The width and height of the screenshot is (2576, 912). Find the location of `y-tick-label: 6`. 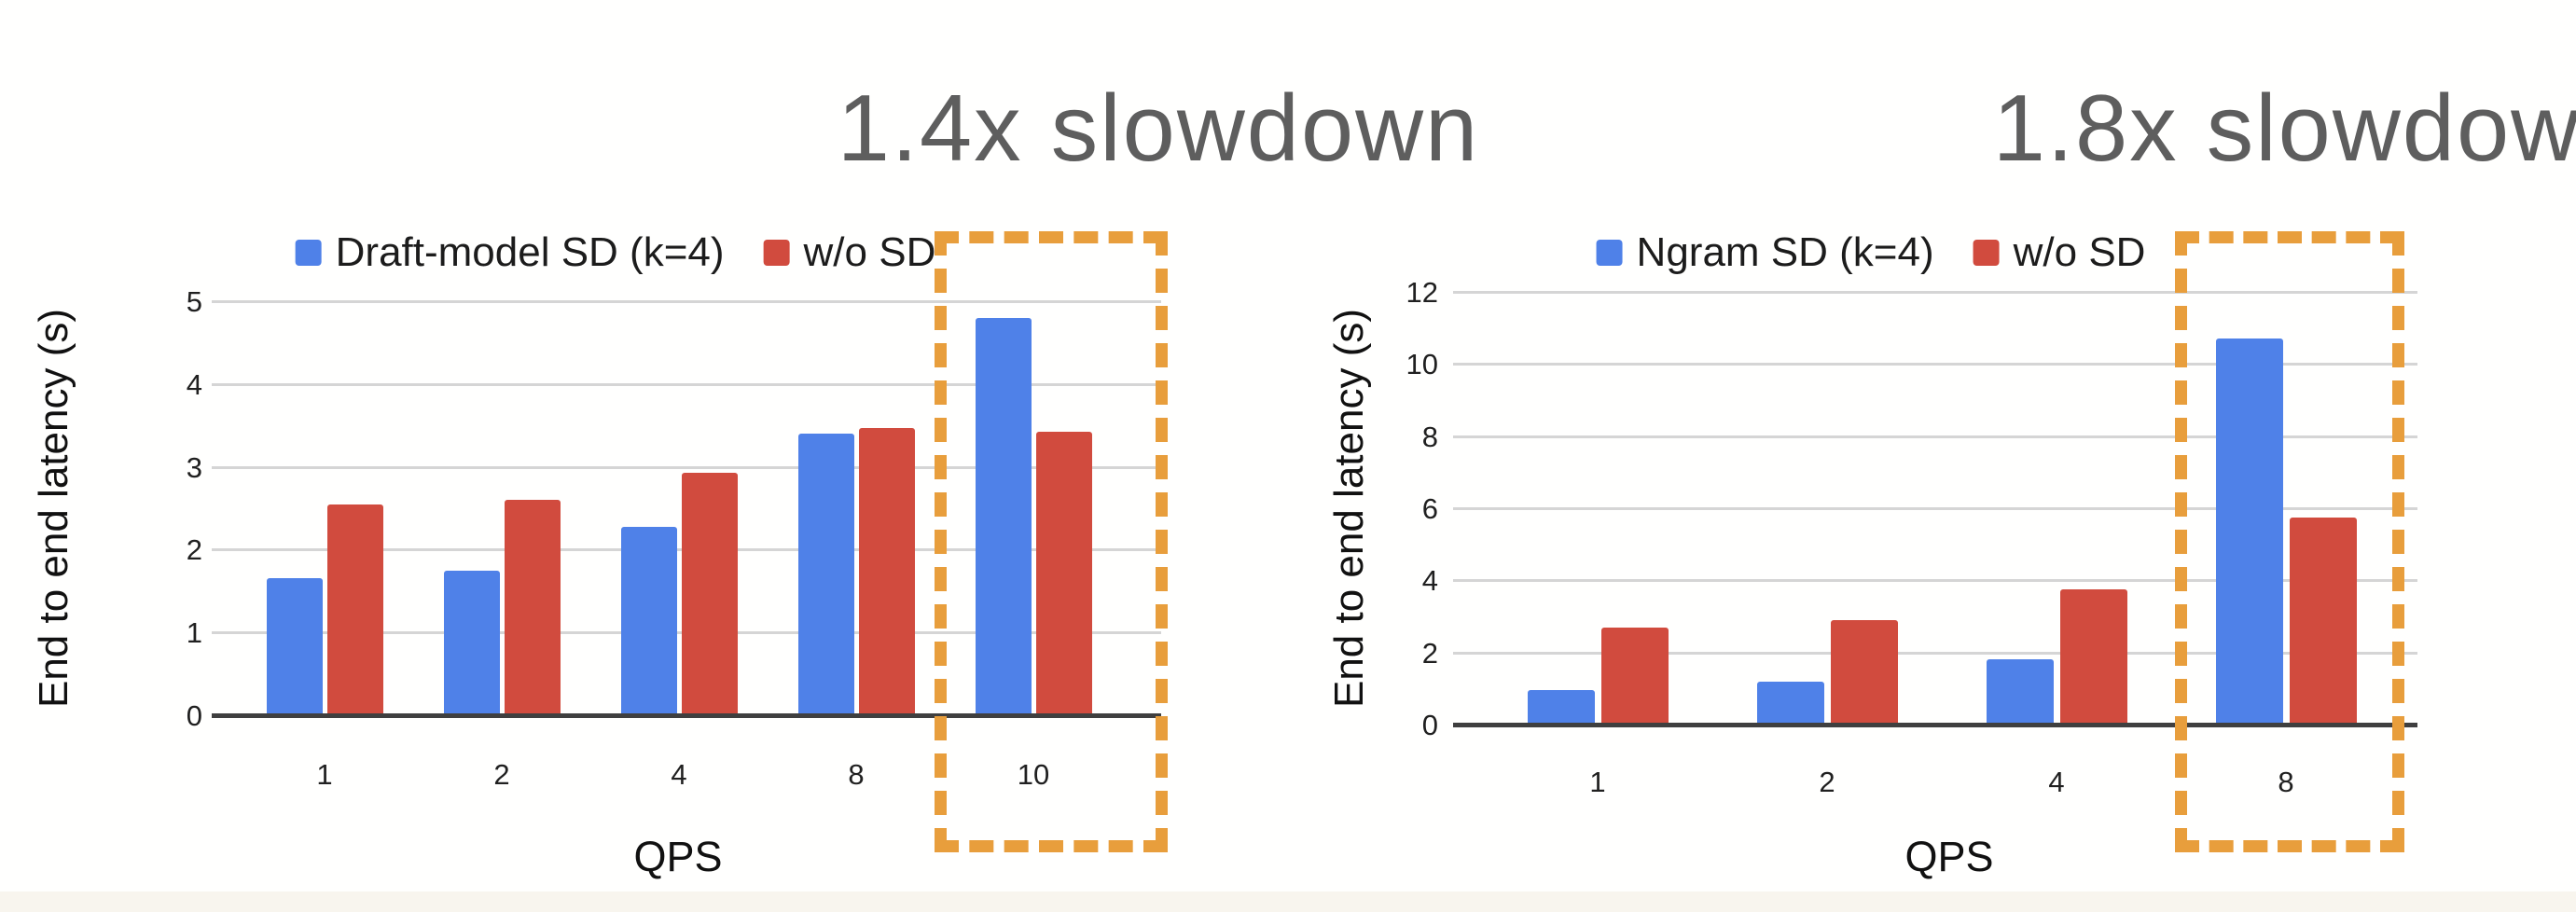

y-tick-label: 6 is located at coordinates (1429, 509).